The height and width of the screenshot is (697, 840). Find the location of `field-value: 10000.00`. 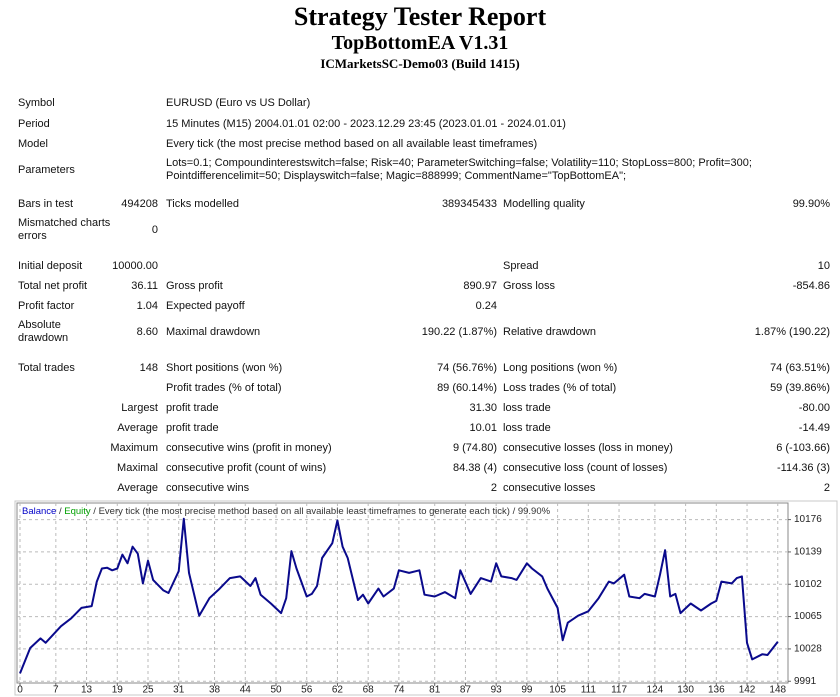

field-value: 10000.00 is located at coordinates (135, 265).